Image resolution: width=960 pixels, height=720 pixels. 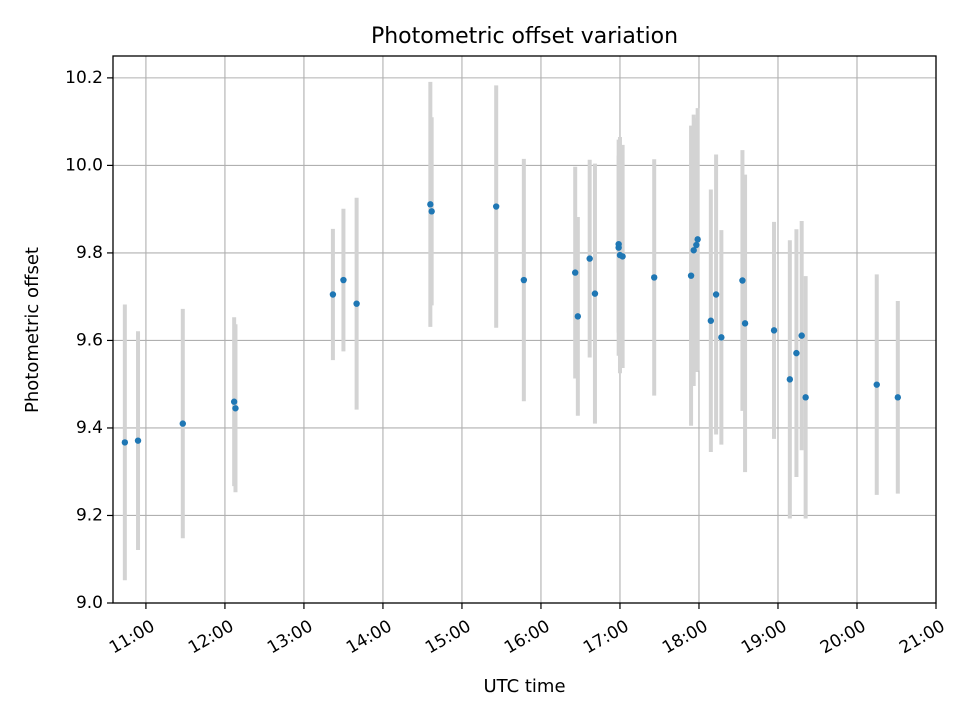 What do you see at coordinates (843, 637) in the screenshot?
I see `x-tick-label: 20:00` at bounding box center [843, 637].